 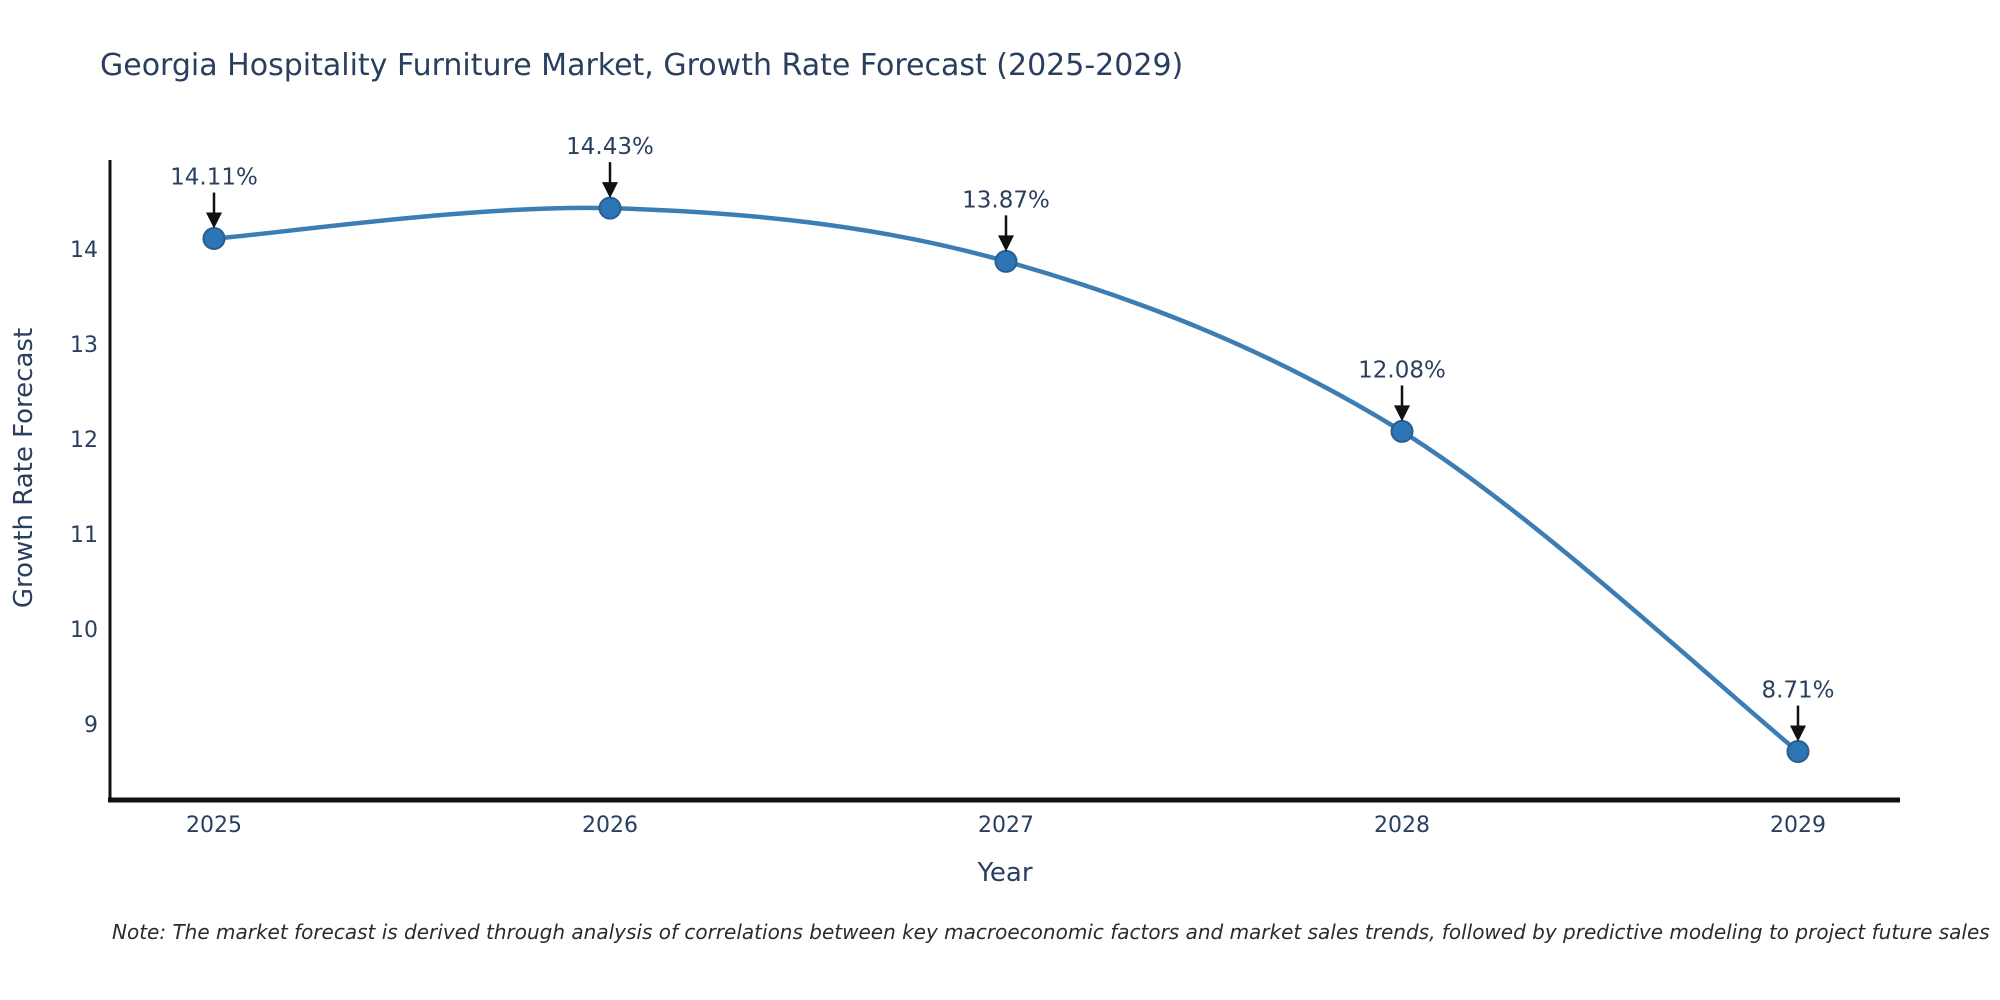 I want to click on x-tick-label-2026: 2026, so click(x=610, y=825).